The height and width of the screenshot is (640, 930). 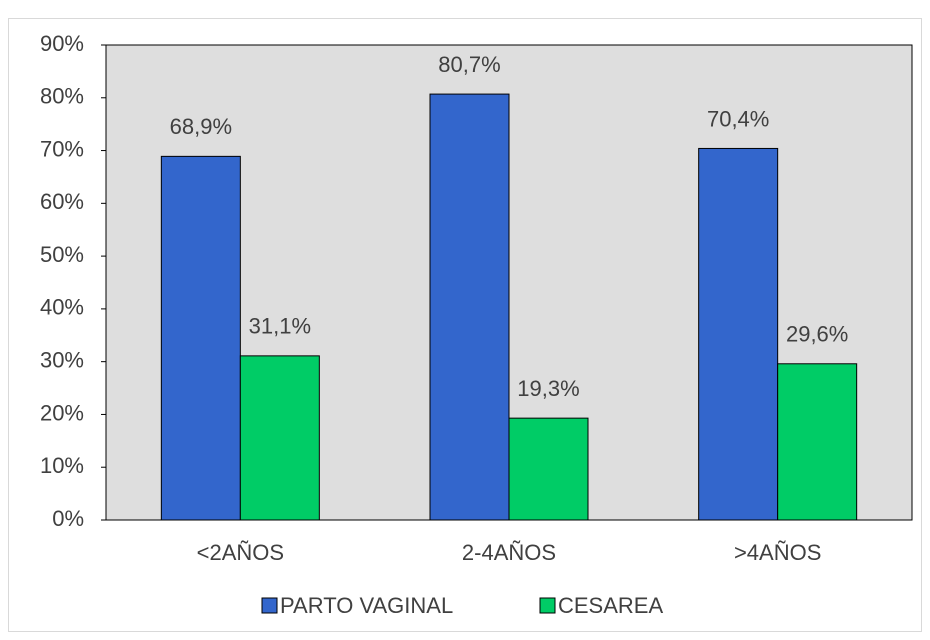 I want to click on y-tick-label: 80%, so click(x=62, y=96).